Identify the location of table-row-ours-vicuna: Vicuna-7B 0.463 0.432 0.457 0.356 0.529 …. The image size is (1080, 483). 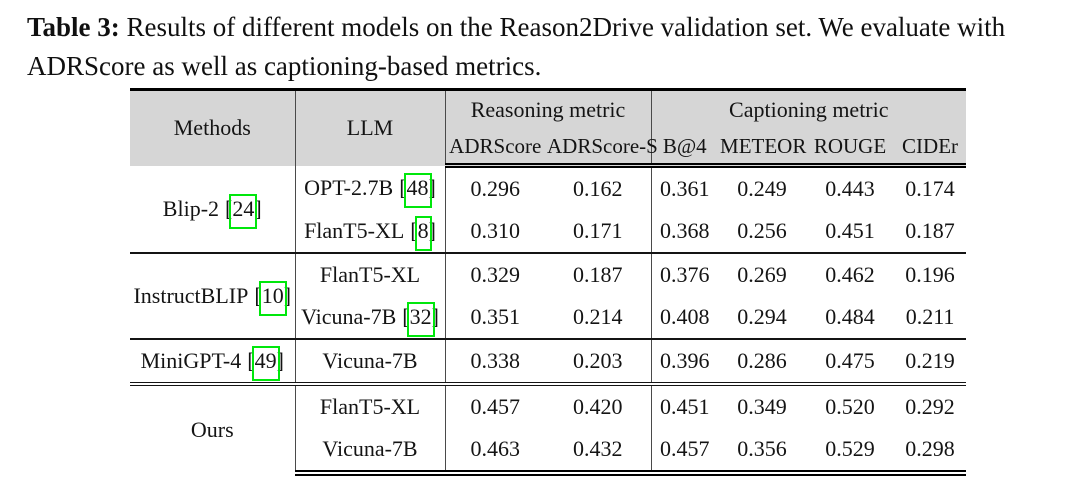
(548, 452).